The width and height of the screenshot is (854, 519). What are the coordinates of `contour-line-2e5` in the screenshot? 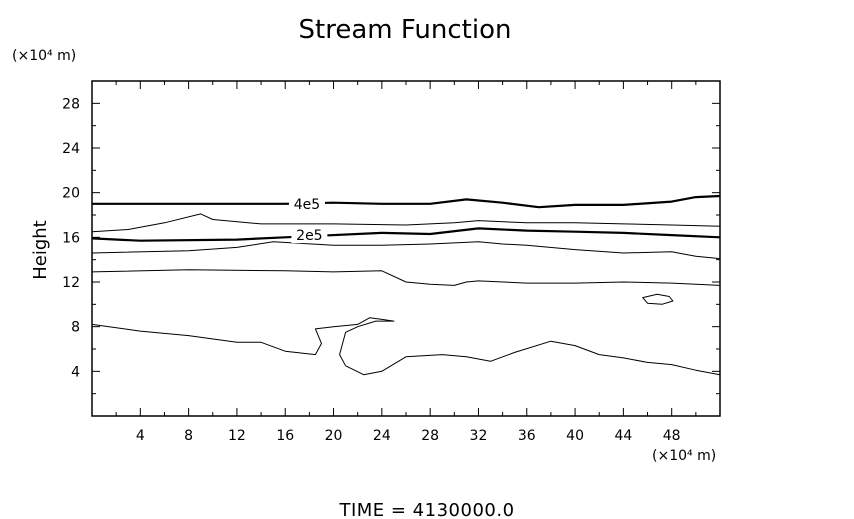 It's located at (406, 234).